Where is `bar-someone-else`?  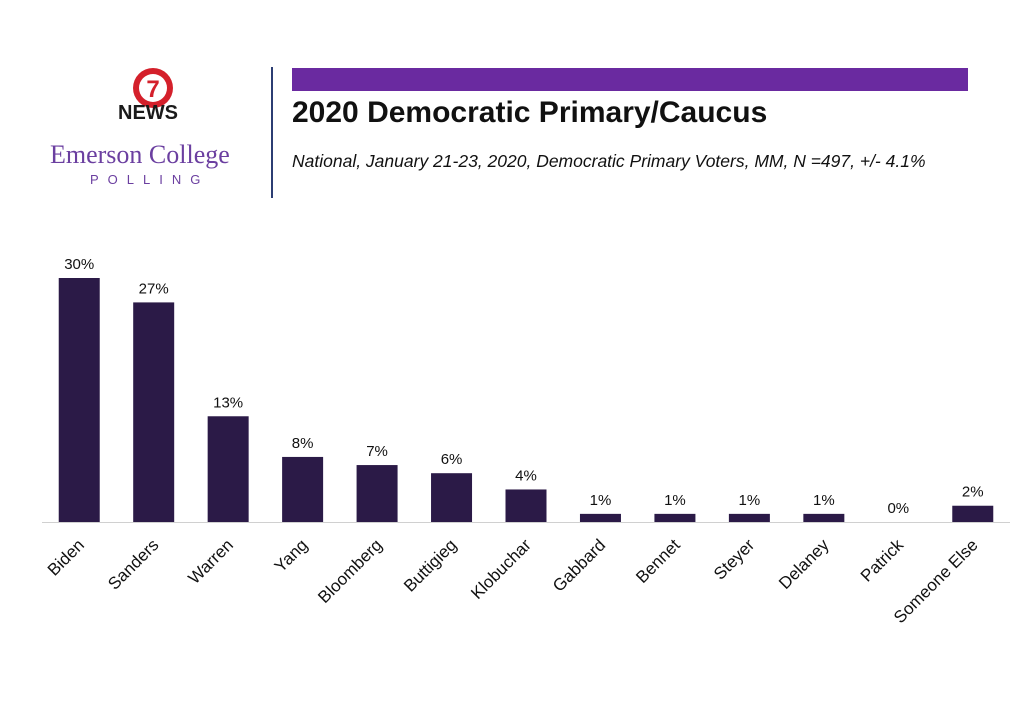 bar-someone-else is located at coordinates (973, 513).